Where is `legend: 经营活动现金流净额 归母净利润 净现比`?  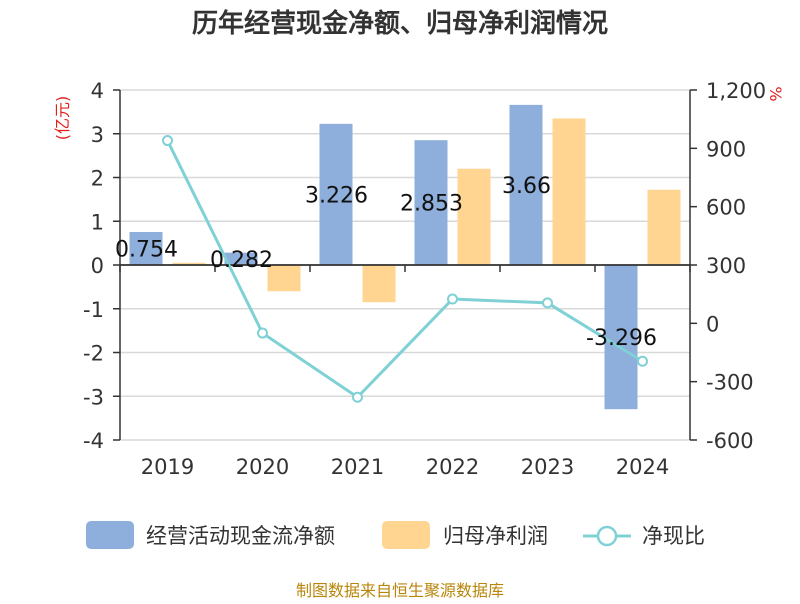 legend: 经营活动现金流净额 归母净利润 净现比 is located at coordinates (395, 535).